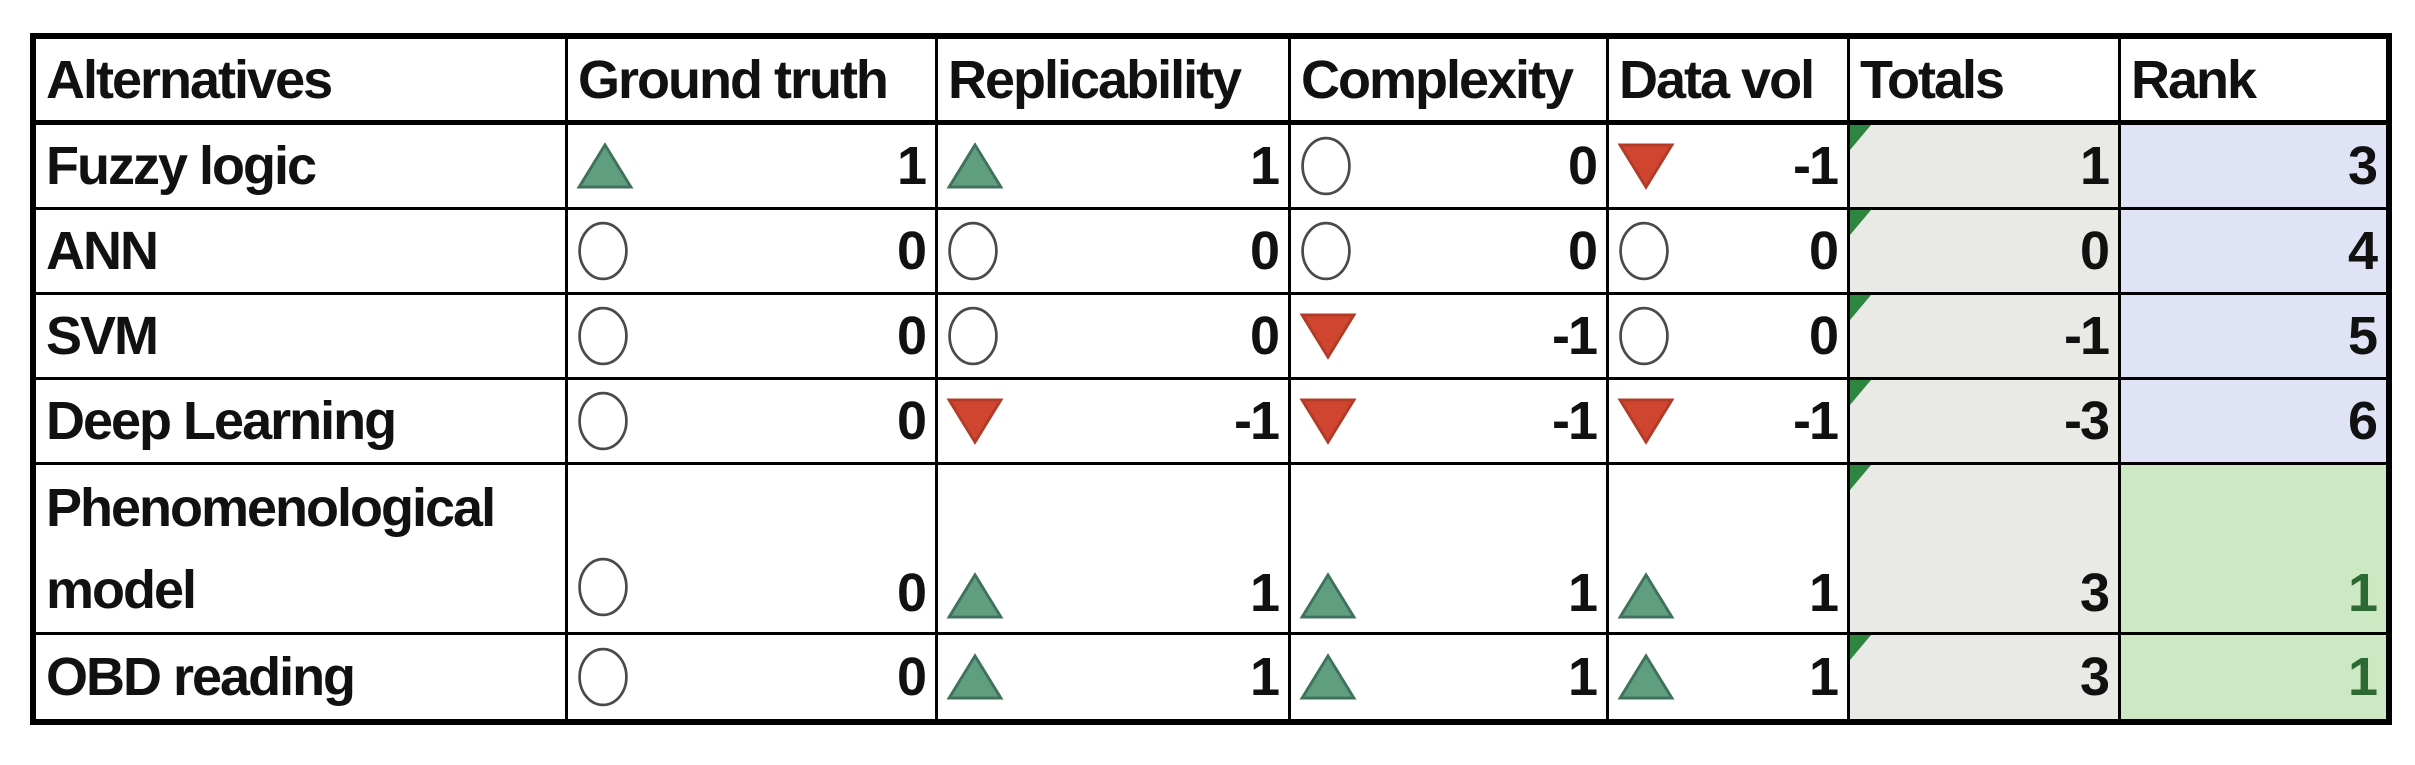 This screenshot has height=765, width=2415. I want to click on column-header-label: Alternatives, so click(189, 79).